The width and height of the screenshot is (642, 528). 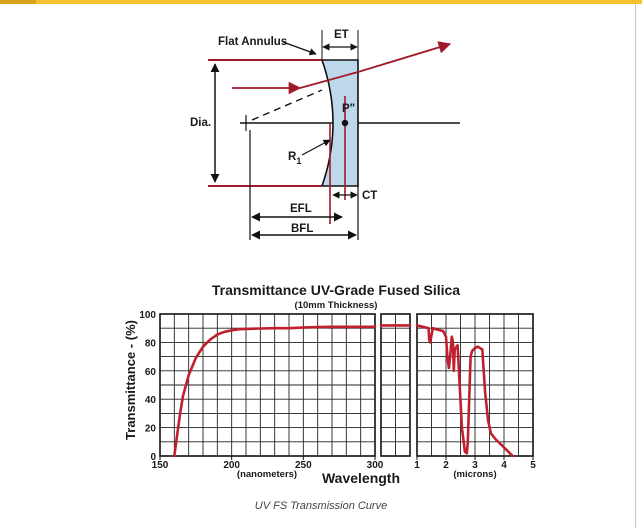 I want to click on microns-x-tick-label: 3, so click(x=475, y=465).